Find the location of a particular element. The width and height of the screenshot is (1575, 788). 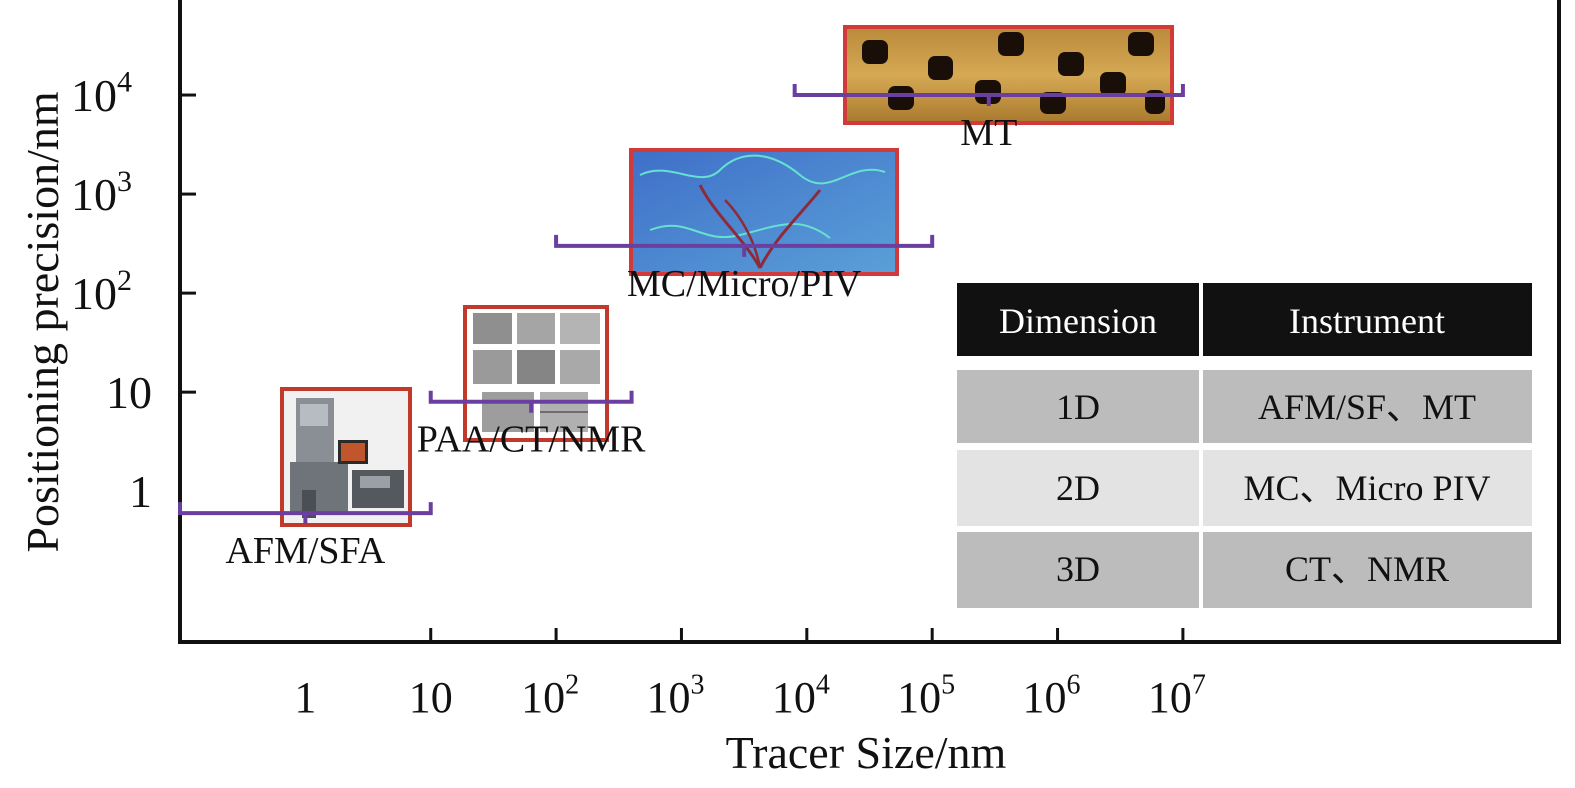

technique-range: AFM/SFA is located at coordinates (305, 537).